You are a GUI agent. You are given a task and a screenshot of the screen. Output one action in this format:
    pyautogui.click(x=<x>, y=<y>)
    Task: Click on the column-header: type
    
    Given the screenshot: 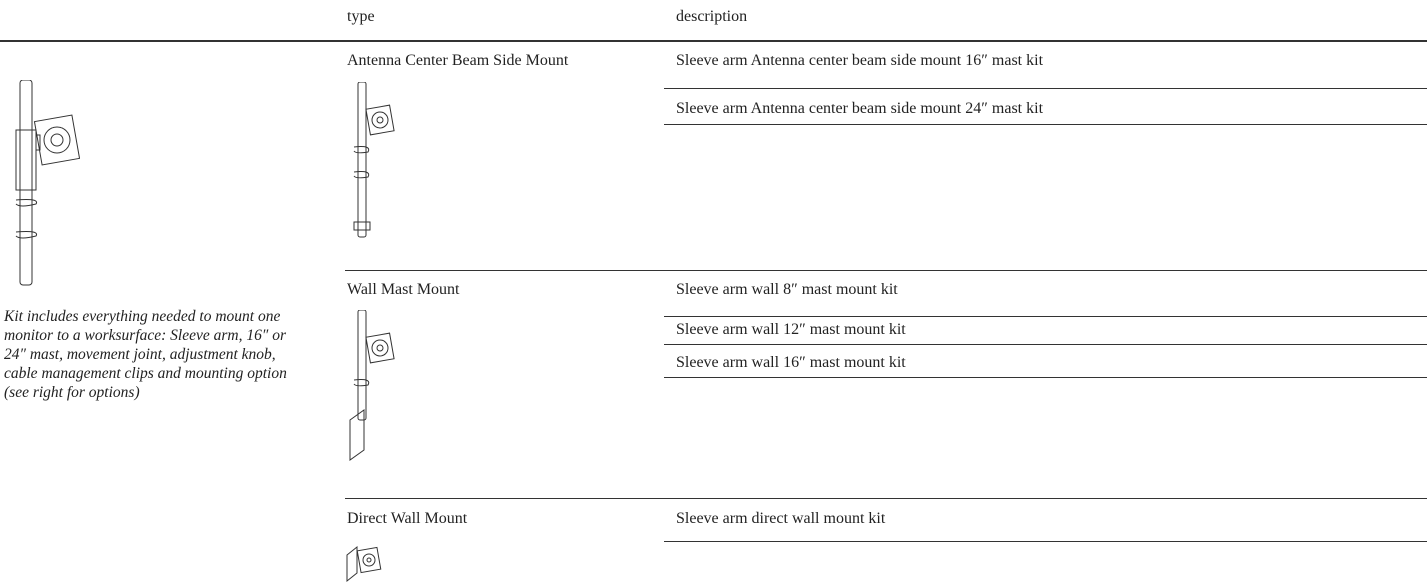 What is the action you would take?
    pyautogui.click(x=361, y=16)
    